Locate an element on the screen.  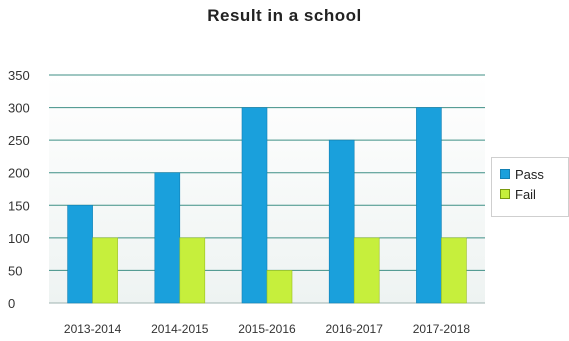
y-tick-label: 350 is located at coordinates (19, 75).